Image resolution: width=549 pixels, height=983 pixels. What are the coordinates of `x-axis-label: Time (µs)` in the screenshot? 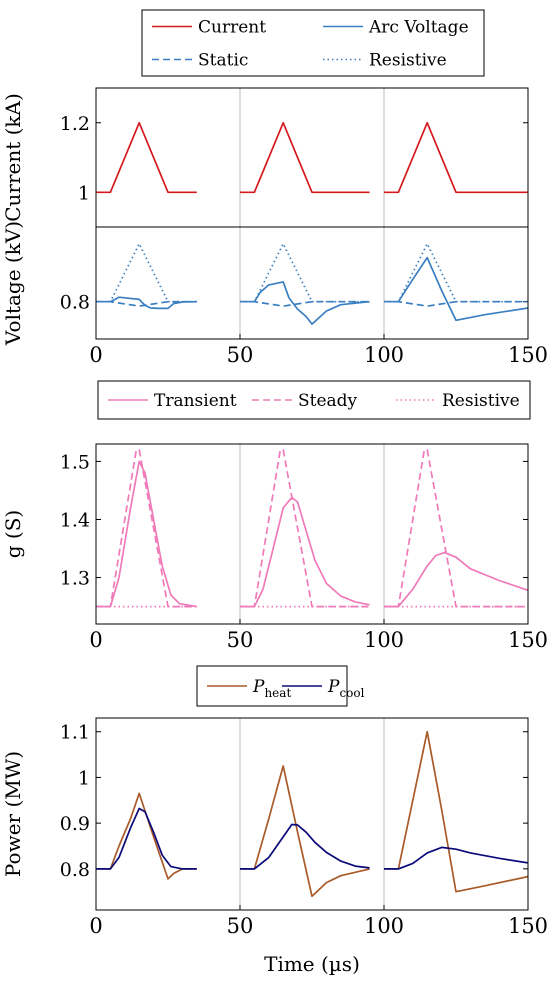 It's located at (312, 964).